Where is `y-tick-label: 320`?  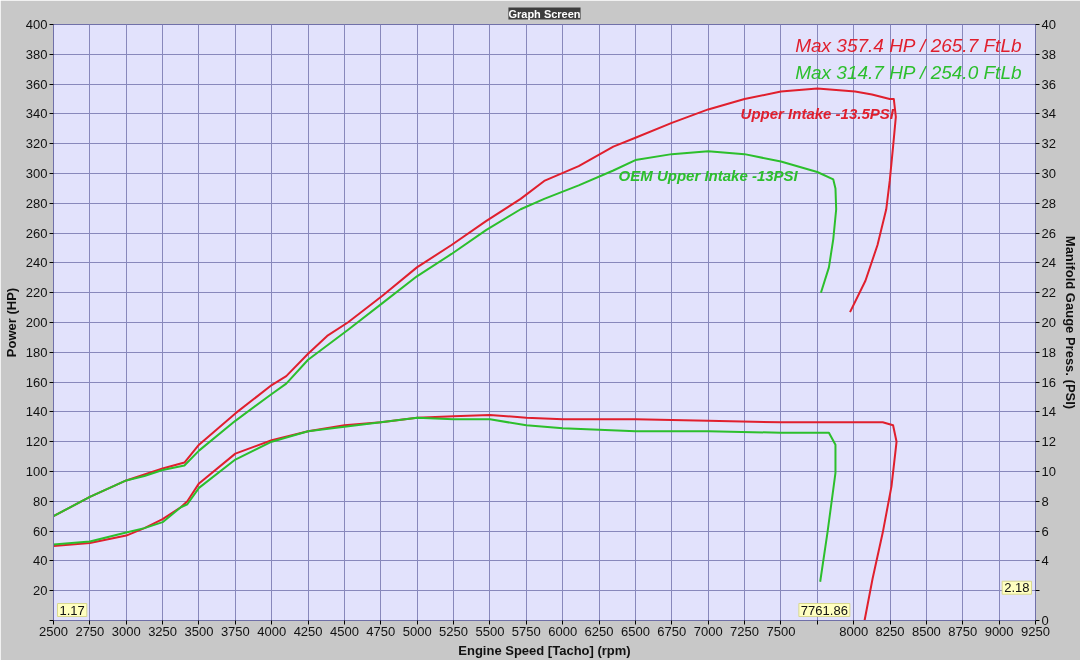
y-tick-label: 320 is located at coordinates (36, 144).